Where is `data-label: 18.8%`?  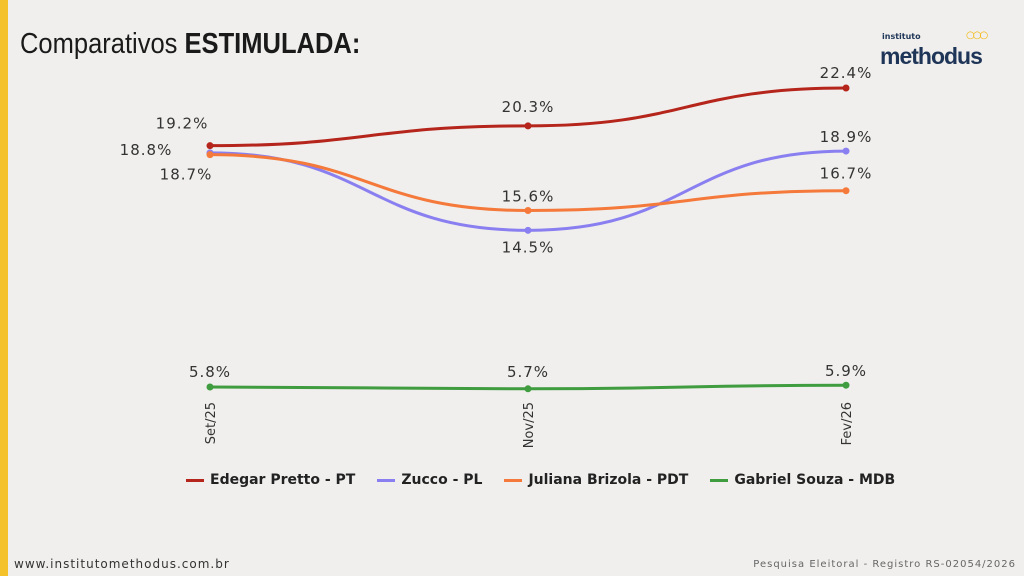
data-label: 18.8% is located at coordinates (146, 150).